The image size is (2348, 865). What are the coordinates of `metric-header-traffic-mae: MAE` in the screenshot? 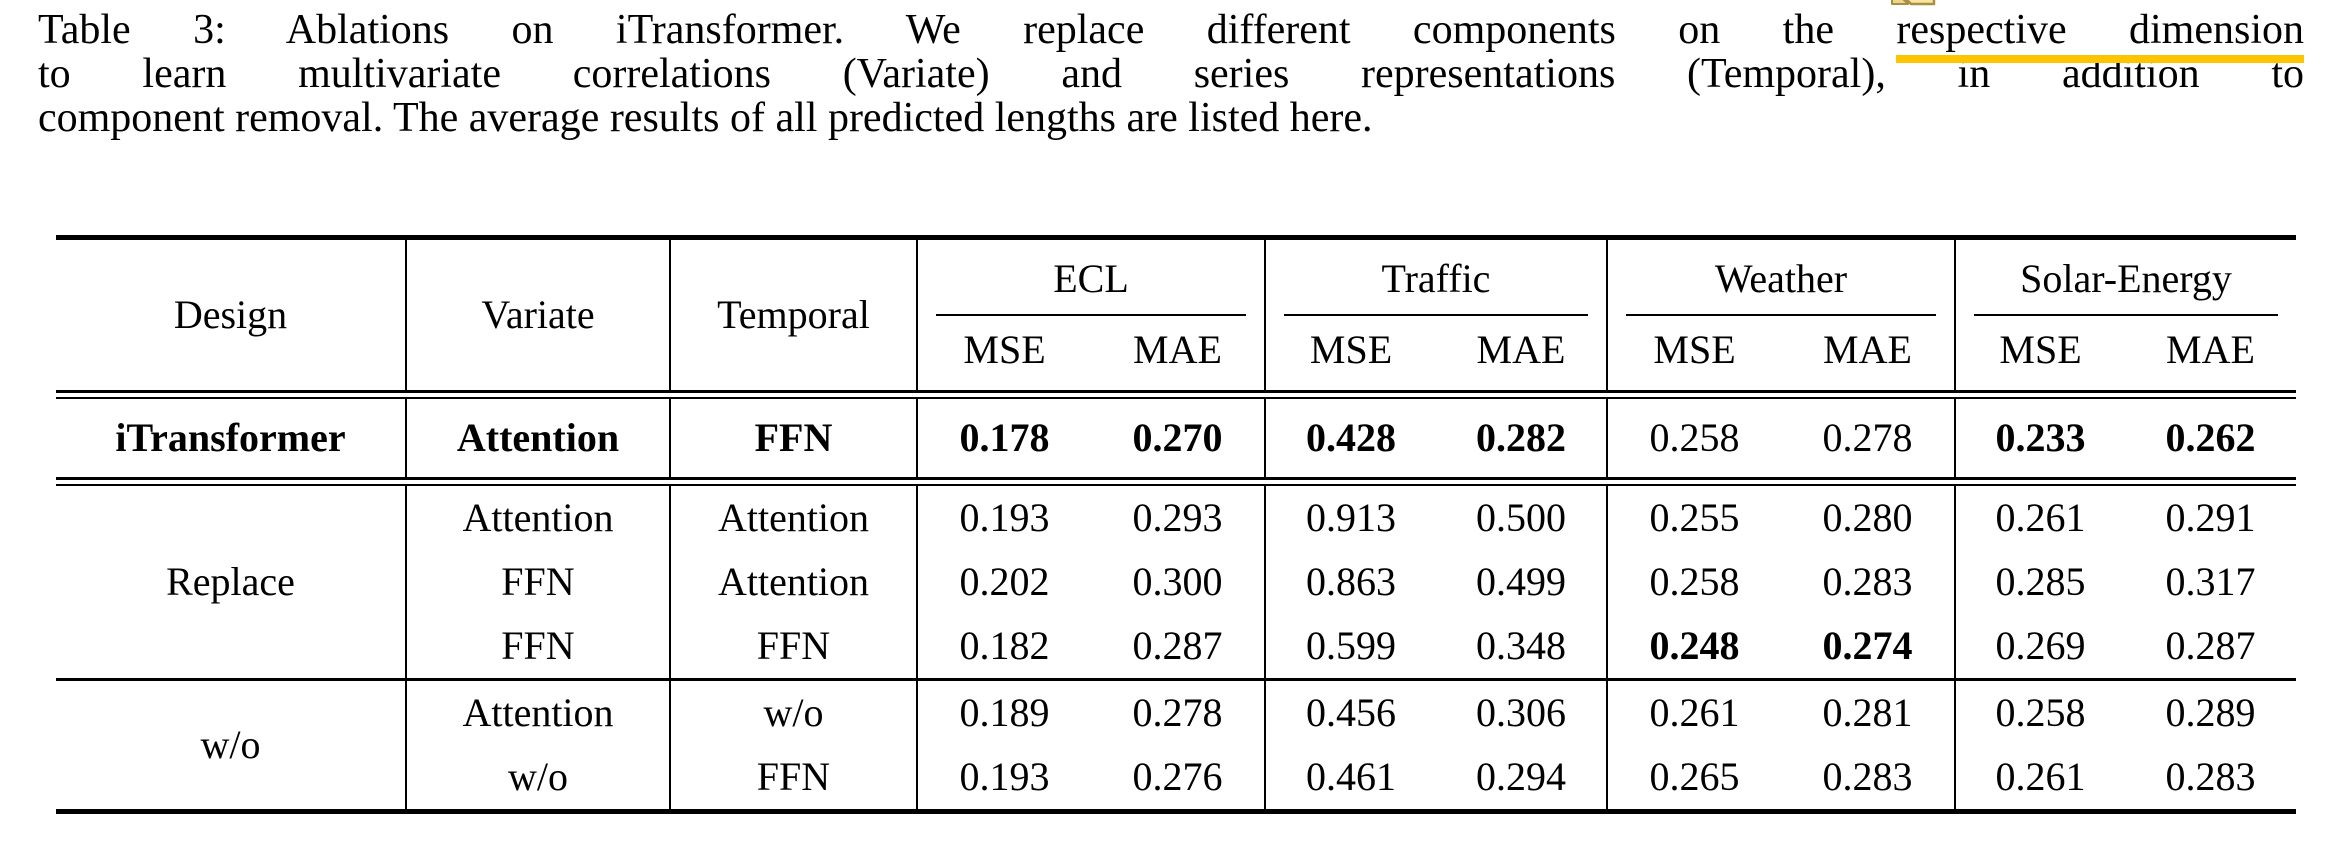 It's located at (1522, 353).